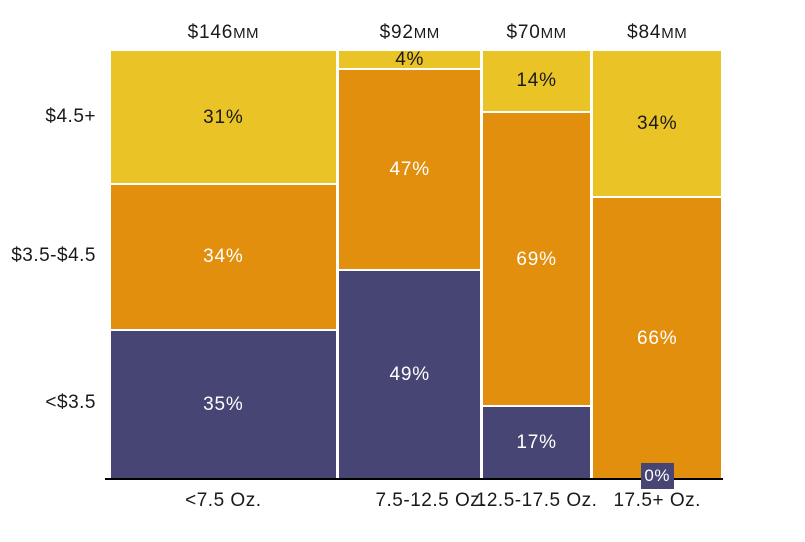 Image resolution: width=805 pixels, height=542 pixels. I want to click on mekko-segment: 31%, so click(223, 117).